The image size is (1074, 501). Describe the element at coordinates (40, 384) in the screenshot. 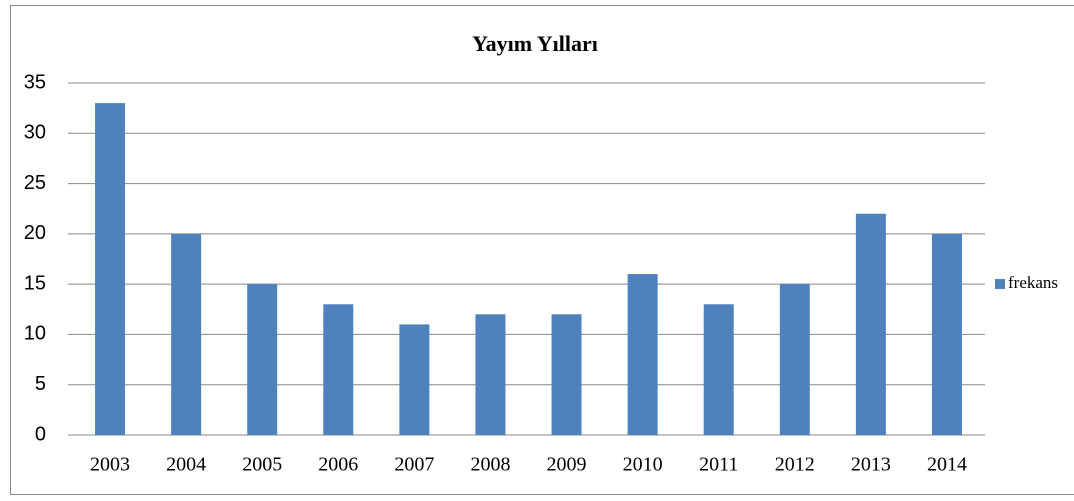

I see `y-tick-label: 5` at that location.